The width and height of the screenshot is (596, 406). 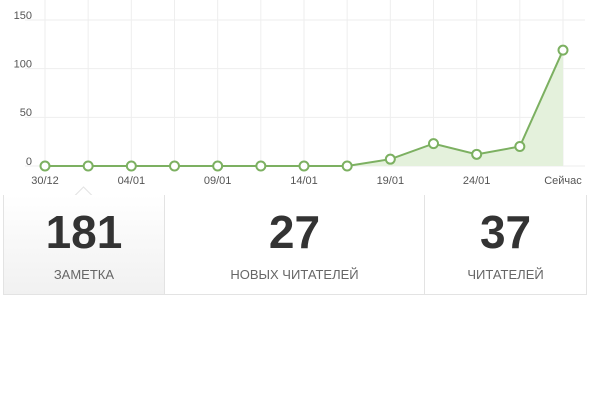 What do you see at coordinates (132, 181) in the screenshot?
I see `x-tick-label: 04/01` at bounding box center [132, 181].